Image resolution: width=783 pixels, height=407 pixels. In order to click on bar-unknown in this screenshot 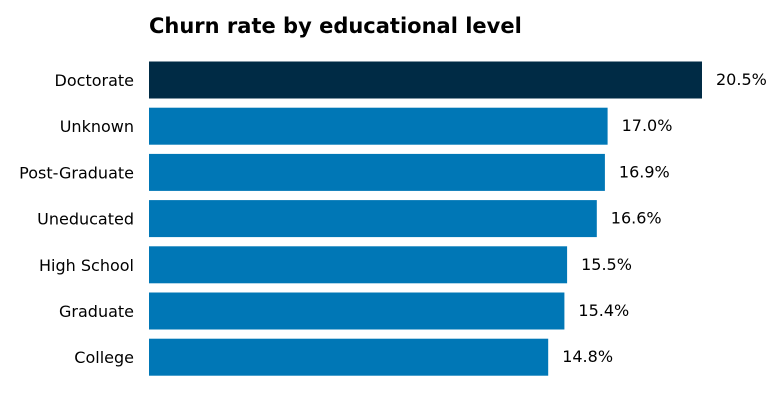, I will do `click(378, 126)`.